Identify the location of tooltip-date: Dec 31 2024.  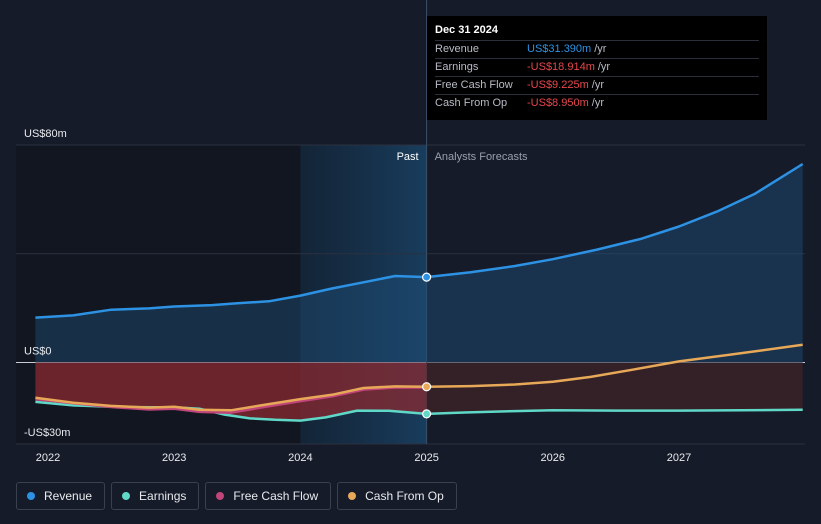
(466, 30).